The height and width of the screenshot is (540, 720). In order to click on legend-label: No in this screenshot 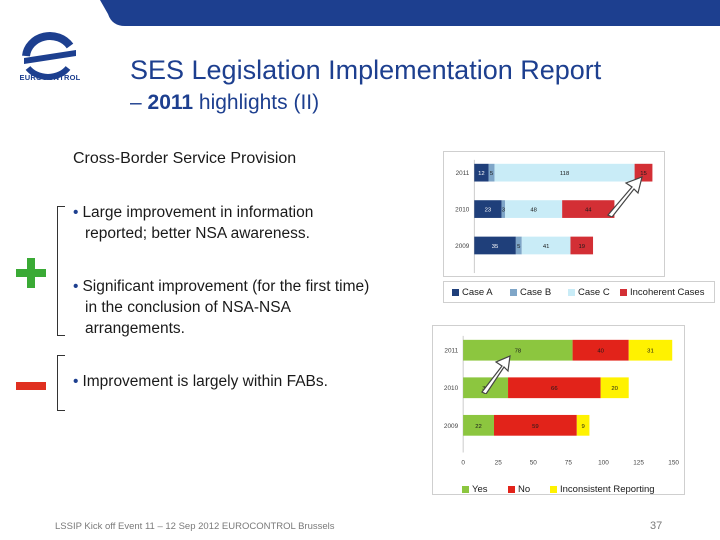, I will do `click(524, 489)`.